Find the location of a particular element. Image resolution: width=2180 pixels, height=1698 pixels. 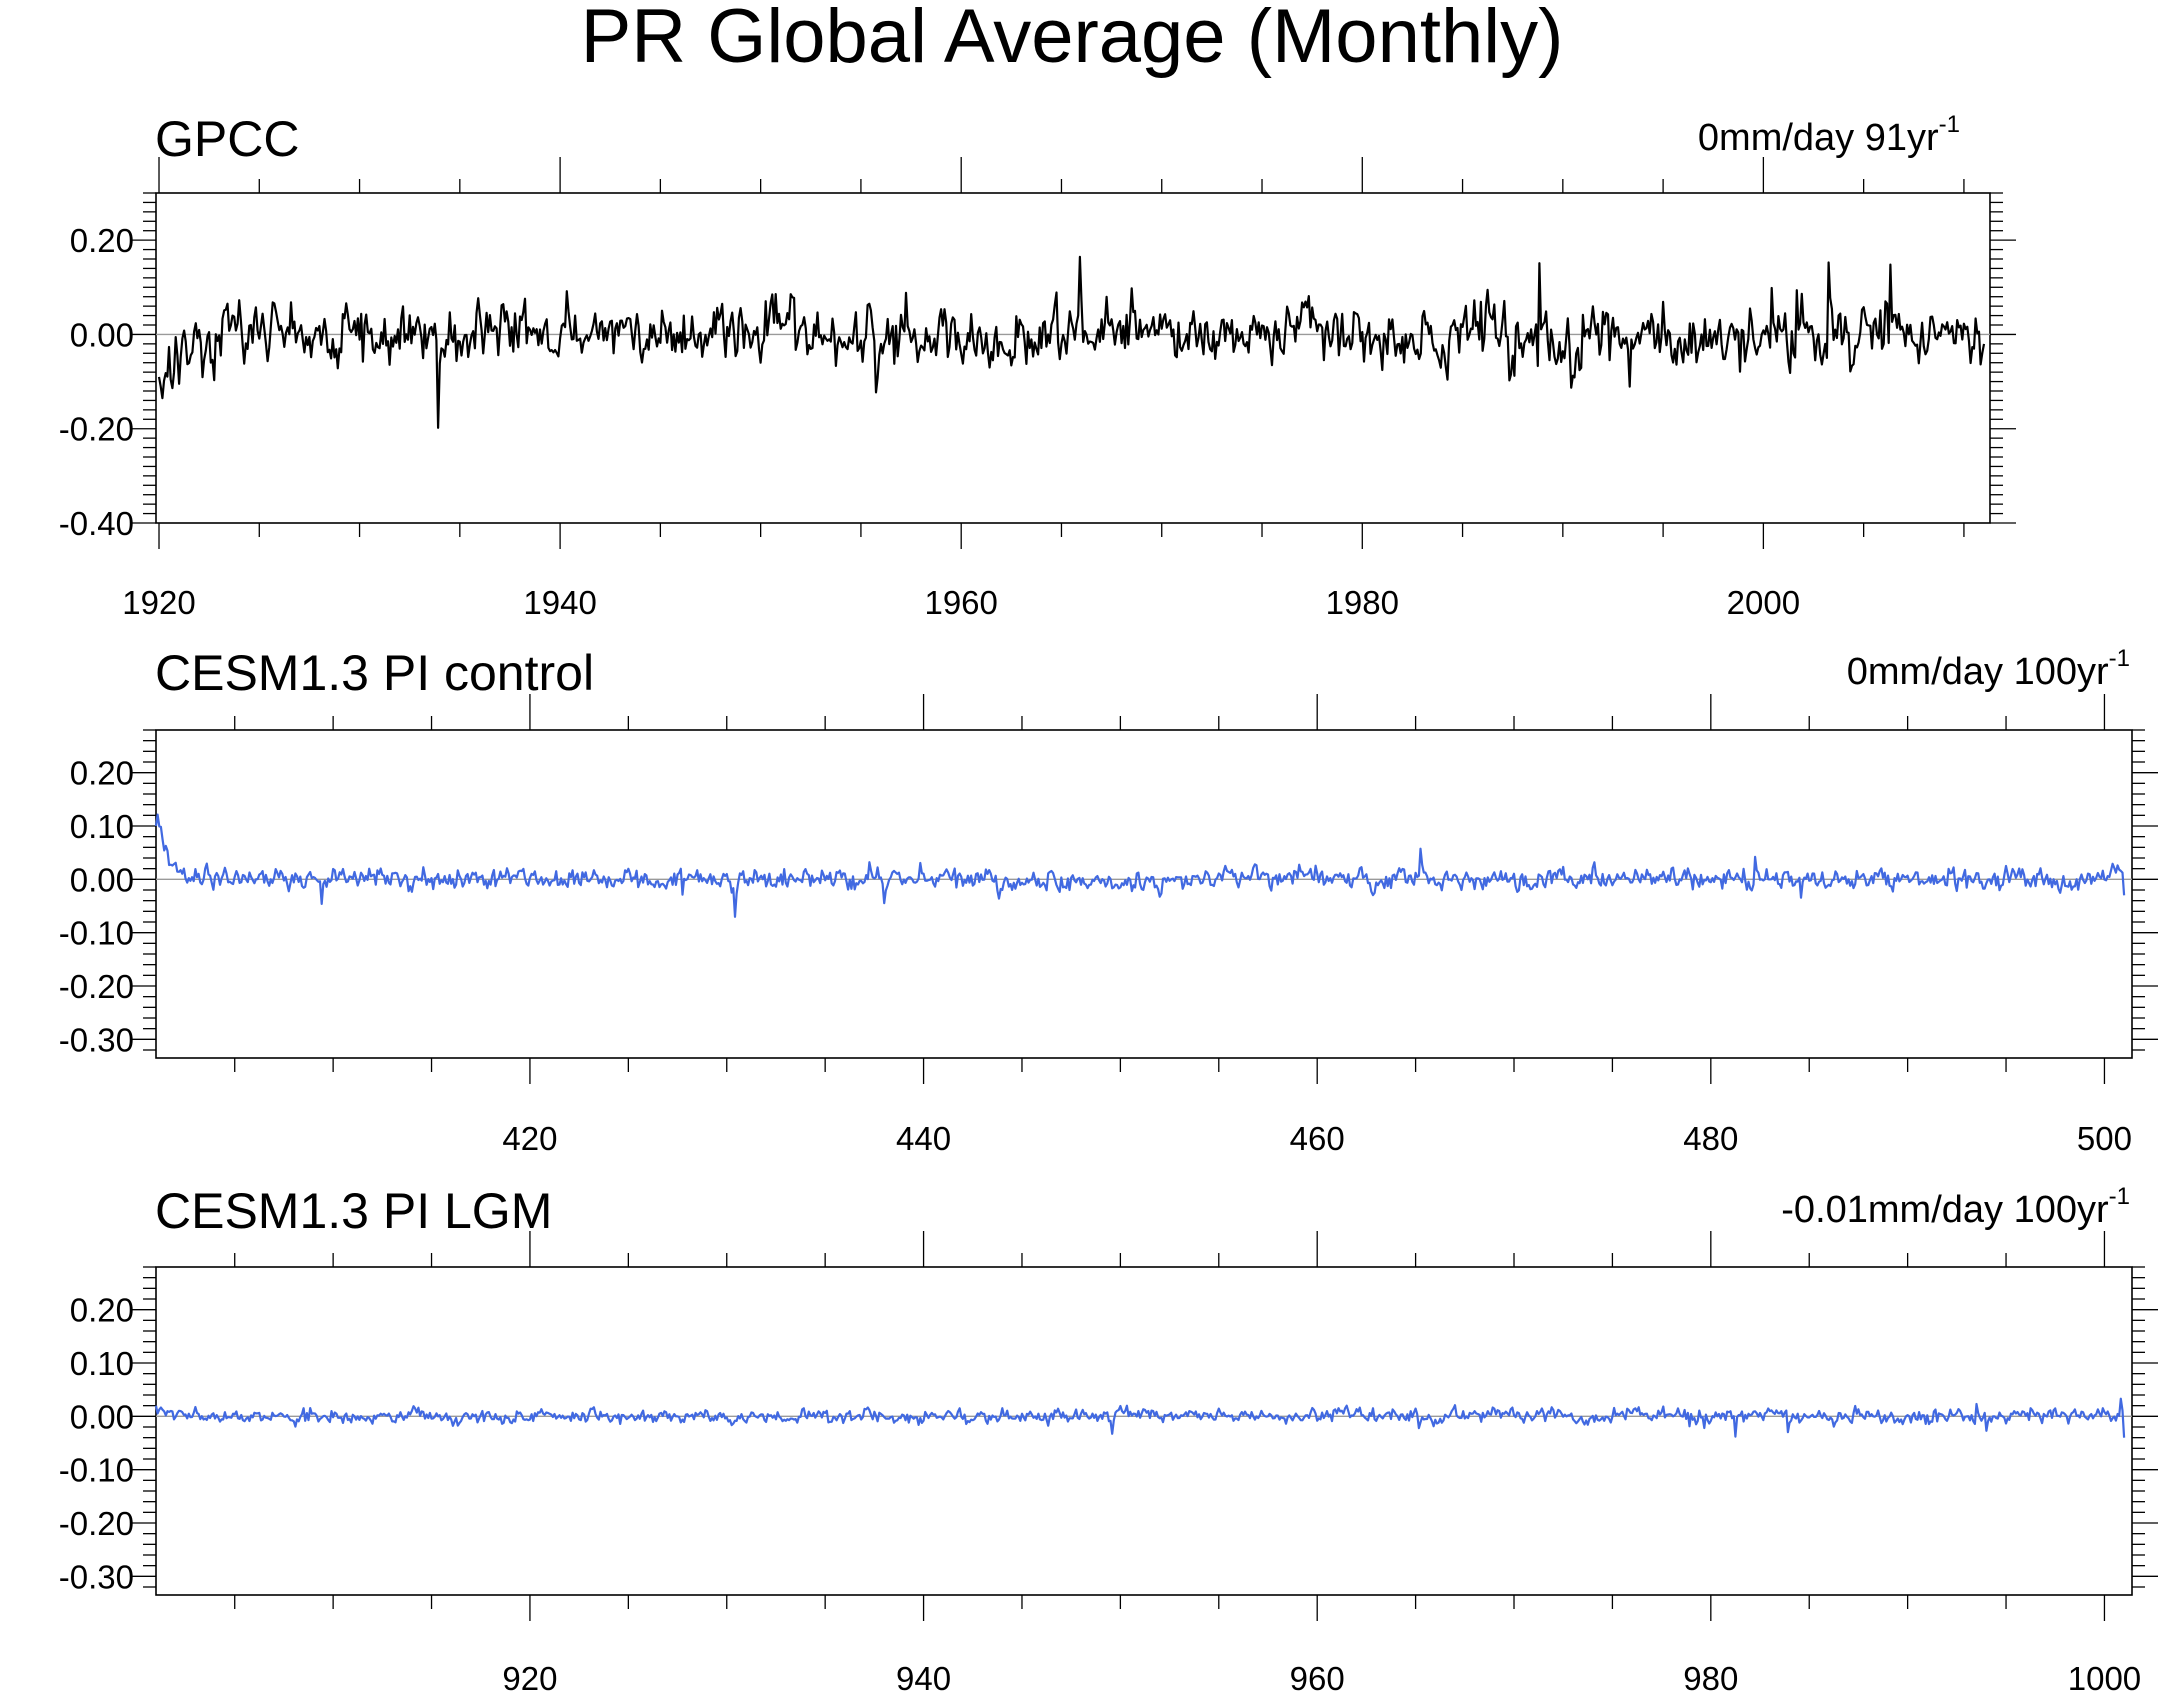

x-axis-pi-lgm: 920 940 960 980 1000 is located at coordinates (1321, 1678).